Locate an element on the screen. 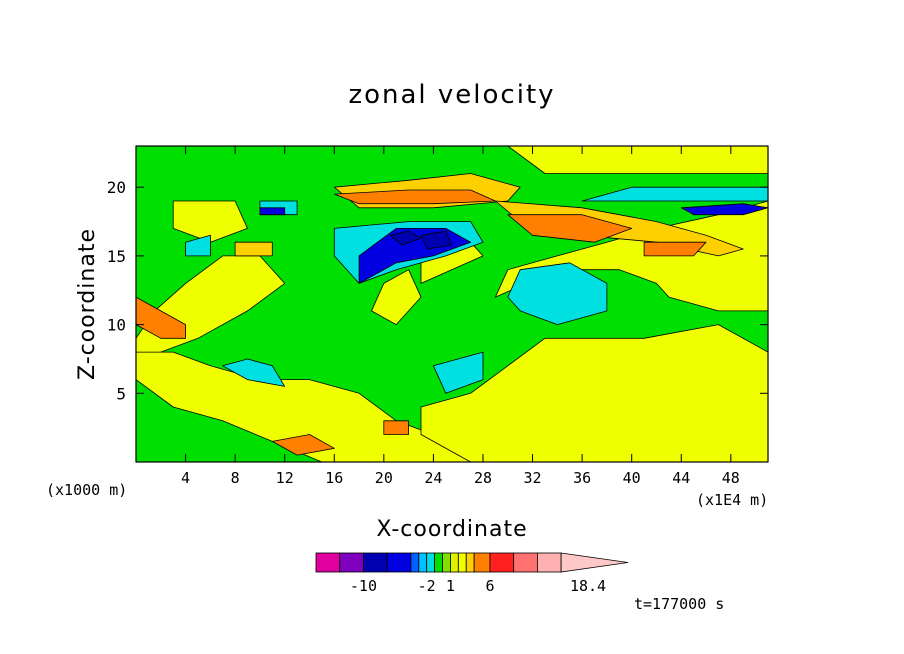 The width and height of the screenshot is (904, 654). colorbar-tick-label: -10 is located at coordinates (363, 586).